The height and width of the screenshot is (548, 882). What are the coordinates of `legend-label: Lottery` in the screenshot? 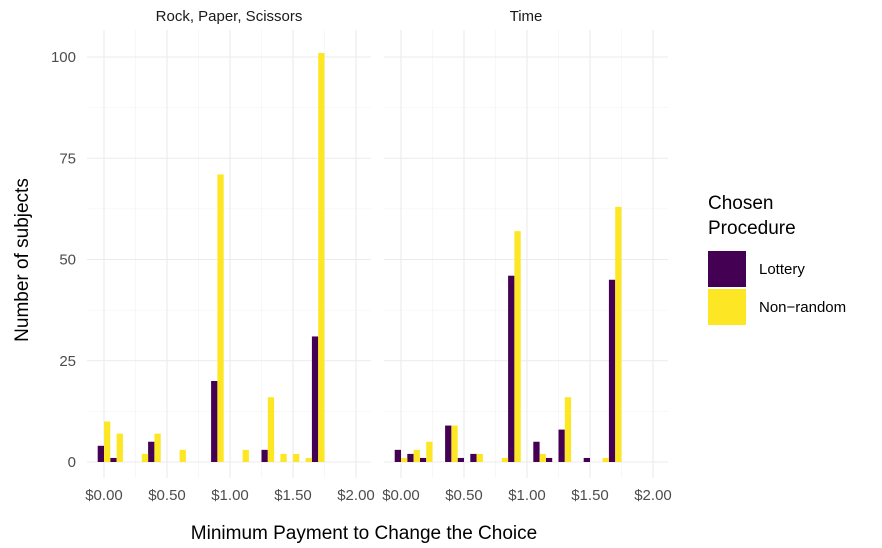 It's located at (782, 269).